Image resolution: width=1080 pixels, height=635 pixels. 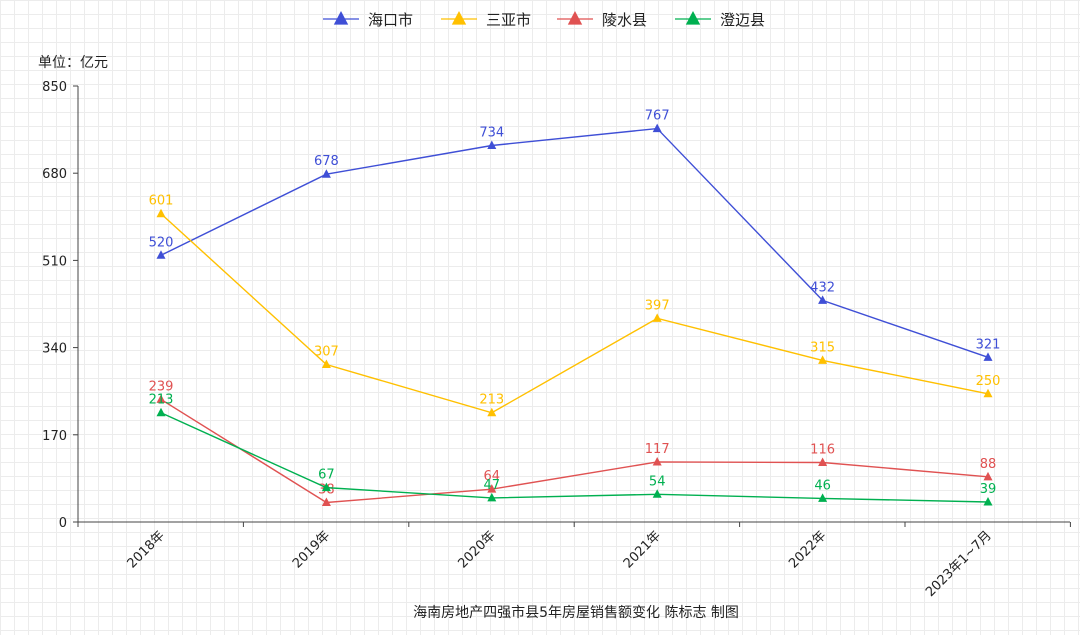 What do you see at coordinates (54, 261) in the screenshot?
I see `y-tick-label: 510` at bounding box center [54, 261].